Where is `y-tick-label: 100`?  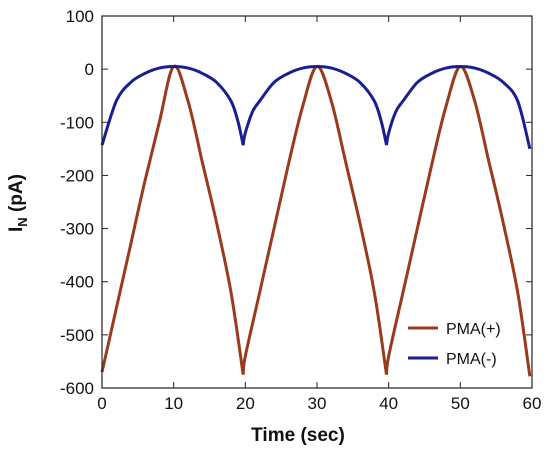
y-tick-label: 100 is located at coordinates (80, 16).